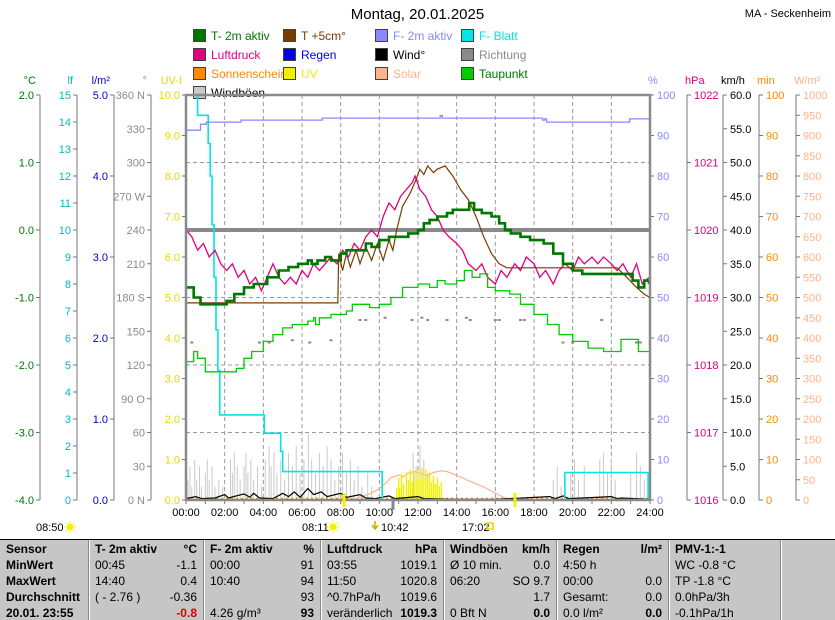 This screenshot has height=620, width=835. I want to click on svg-text: 2, so click(68, 447).